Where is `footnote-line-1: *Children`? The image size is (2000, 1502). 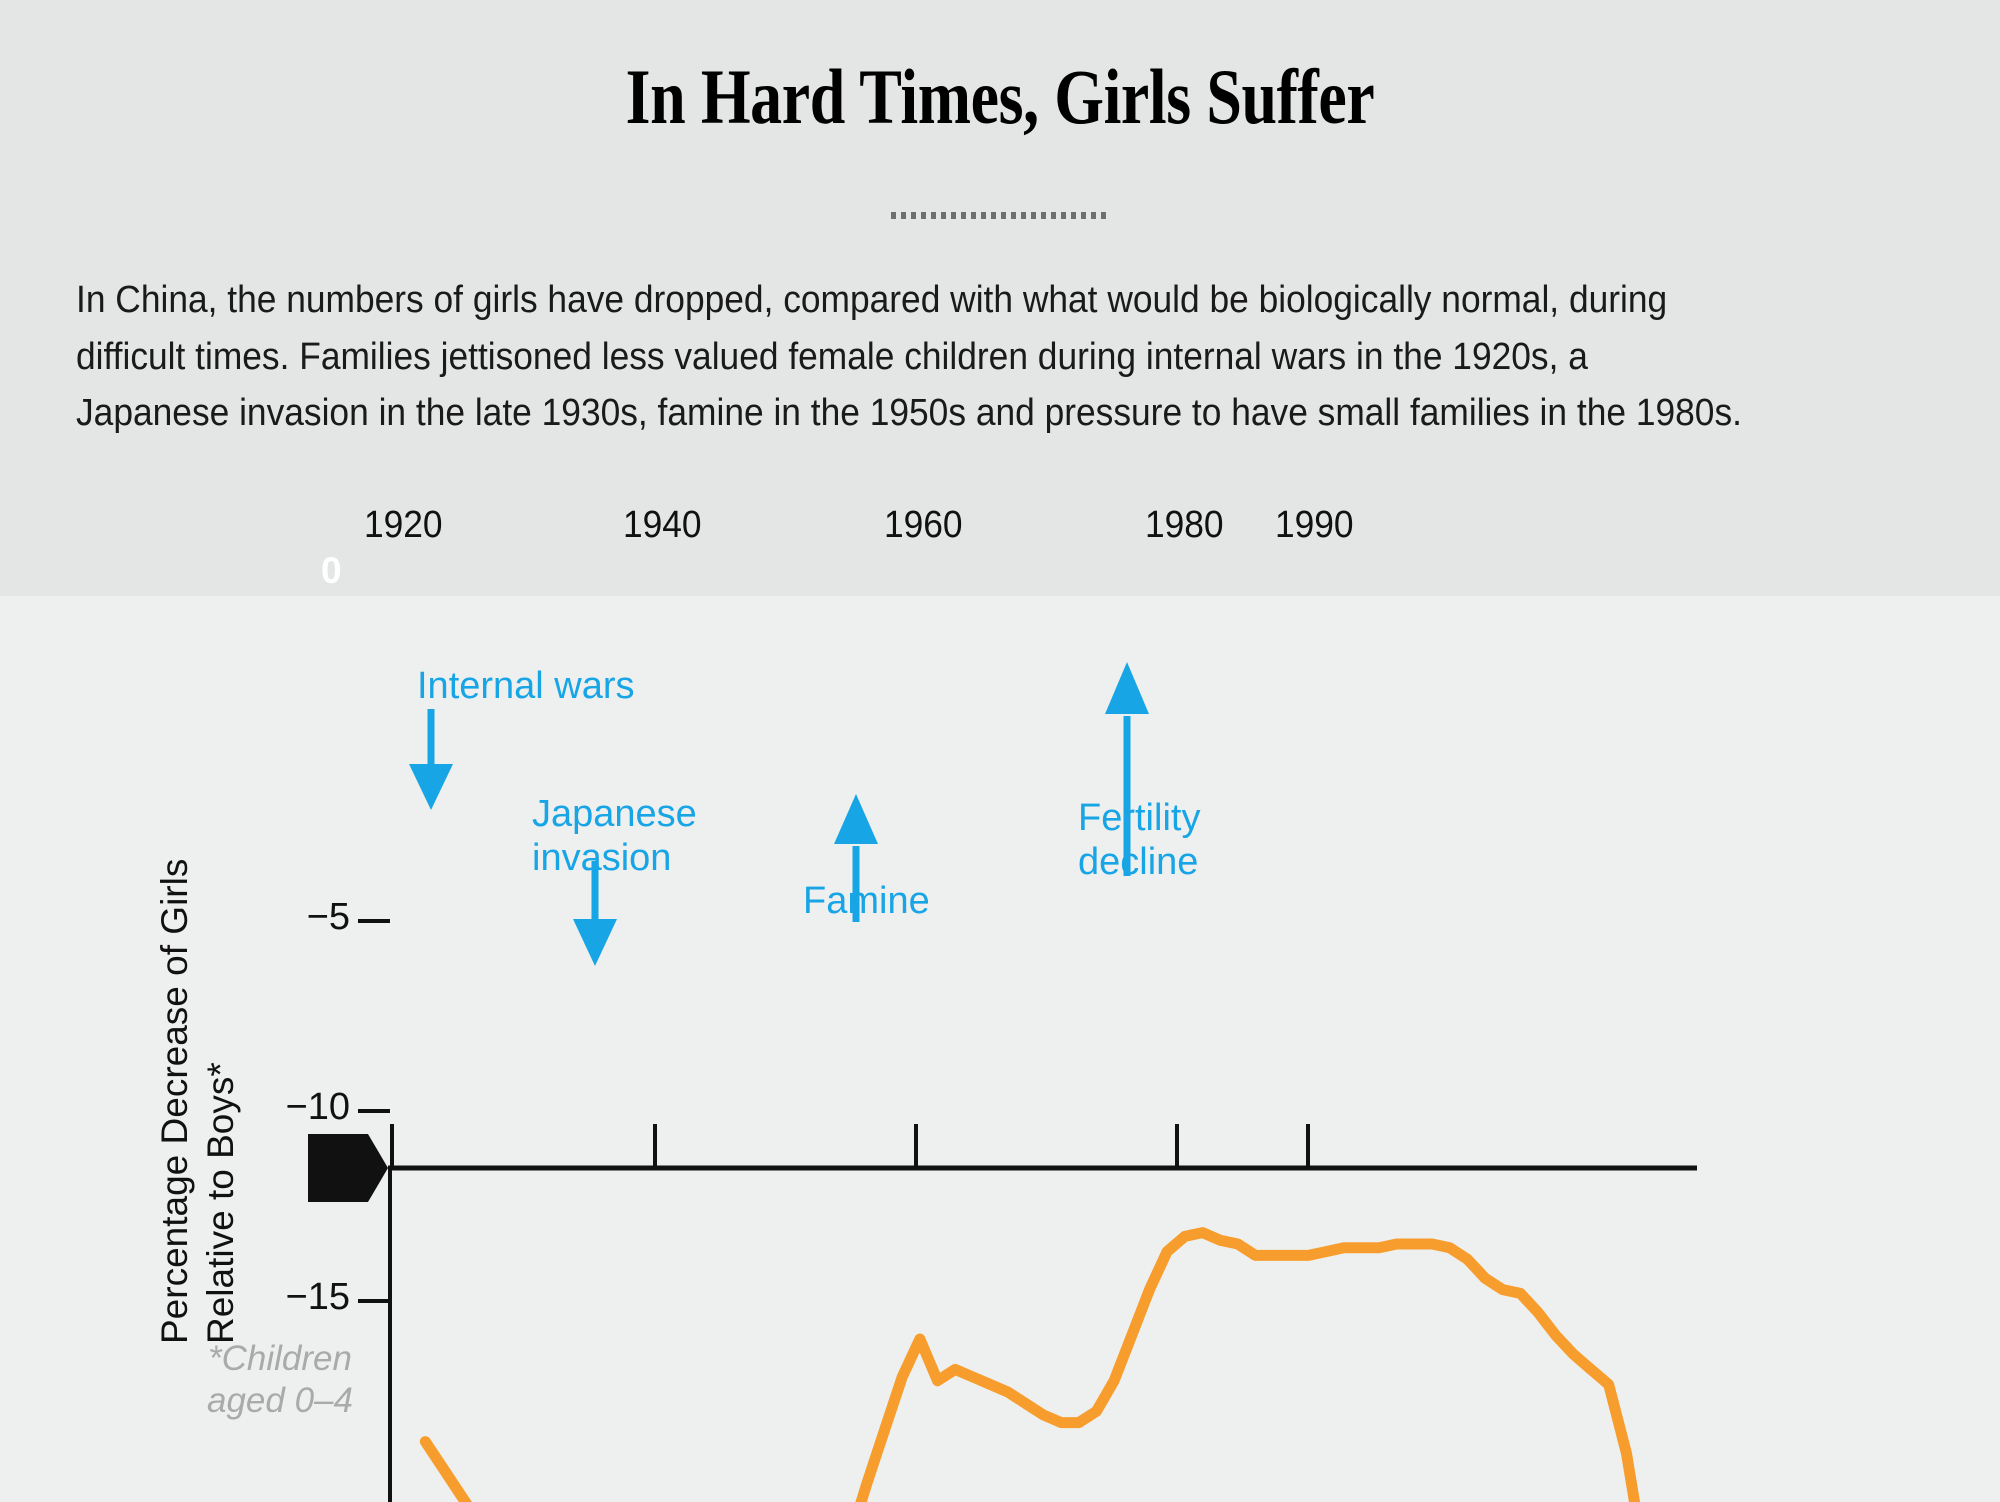 footnote-line-1: *Children is located at coordinates (280, 1358).